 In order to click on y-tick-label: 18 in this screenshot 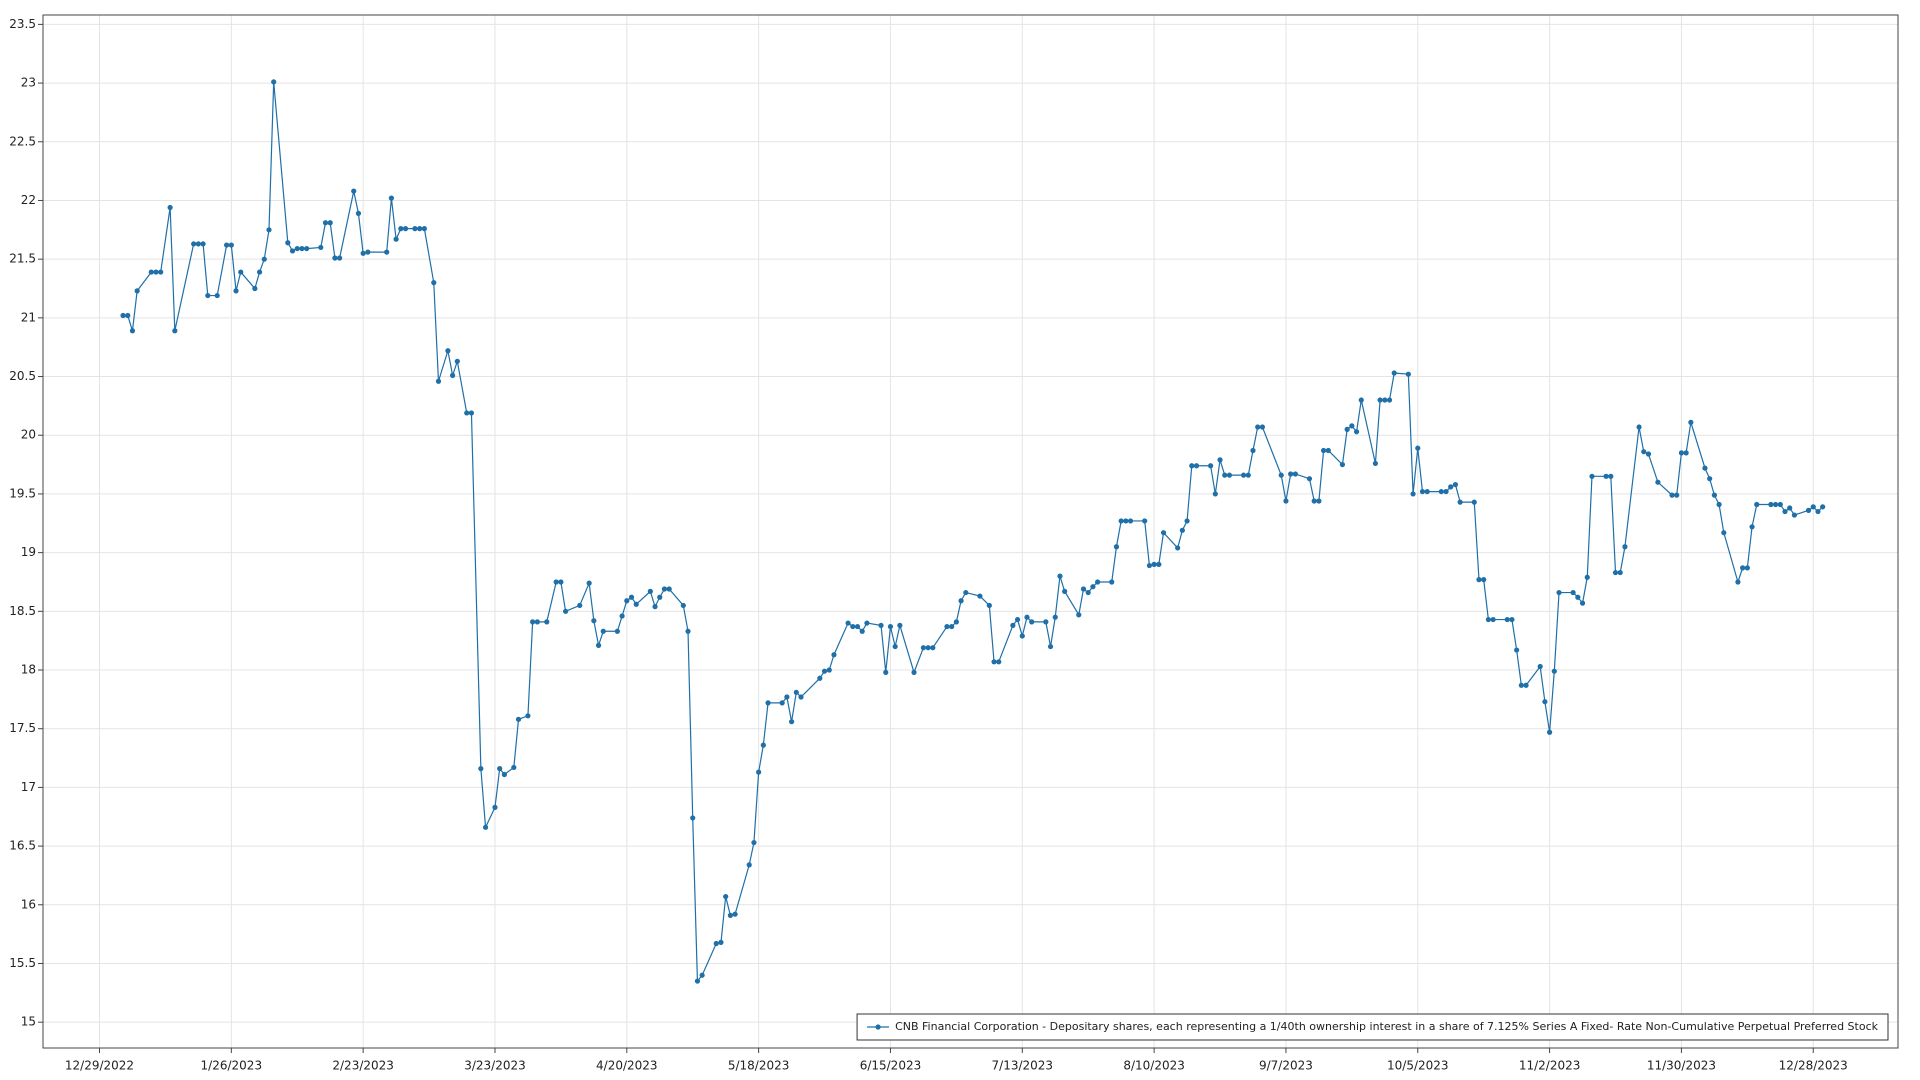, I will do `click(28, 670)`.